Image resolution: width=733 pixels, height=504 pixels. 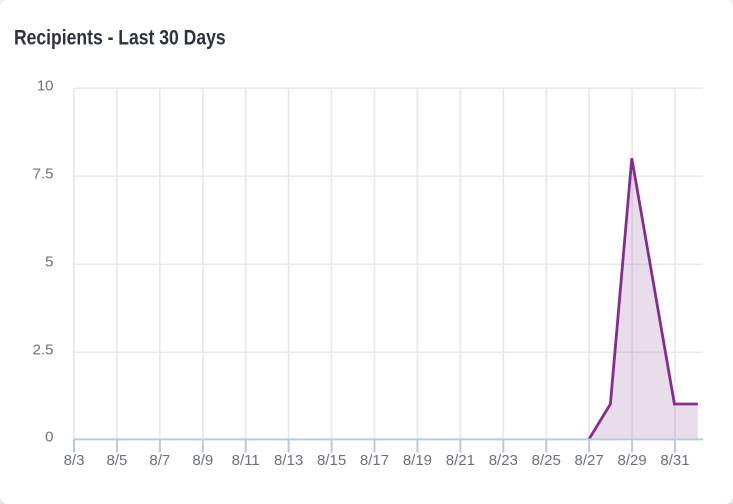 I want to click on svg-text: 5, so click(x=49, y=262).